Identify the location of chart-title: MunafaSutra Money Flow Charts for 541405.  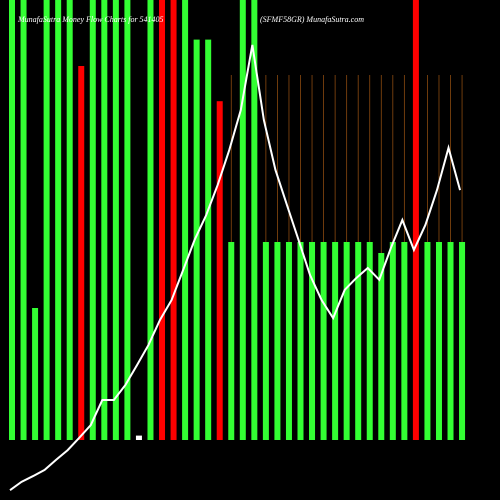
(90, 19).